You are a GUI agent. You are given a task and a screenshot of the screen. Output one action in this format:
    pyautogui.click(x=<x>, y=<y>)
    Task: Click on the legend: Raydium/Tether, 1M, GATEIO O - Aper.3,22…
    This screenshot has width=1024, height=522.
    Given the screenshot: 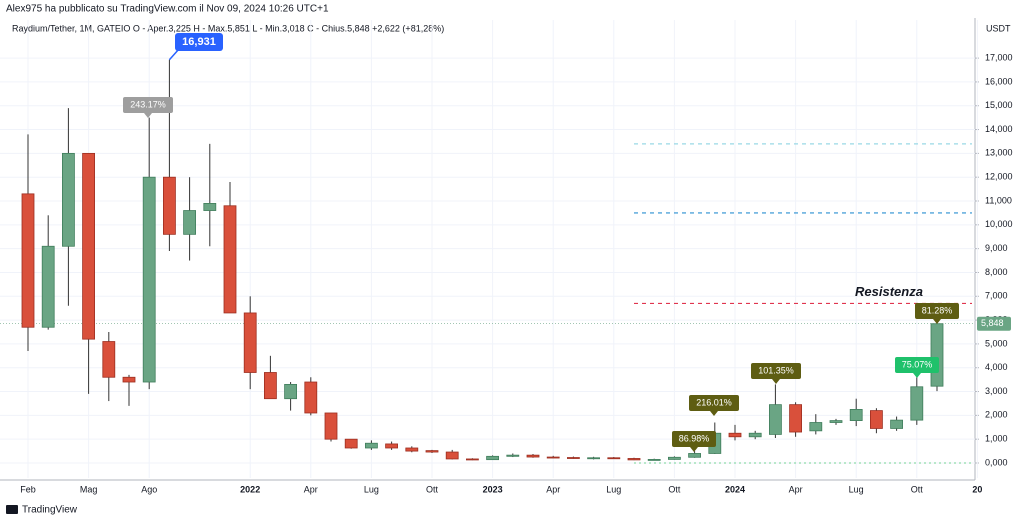 What is the action you would take?
    pyautogui.click(x=228, y=28)
    